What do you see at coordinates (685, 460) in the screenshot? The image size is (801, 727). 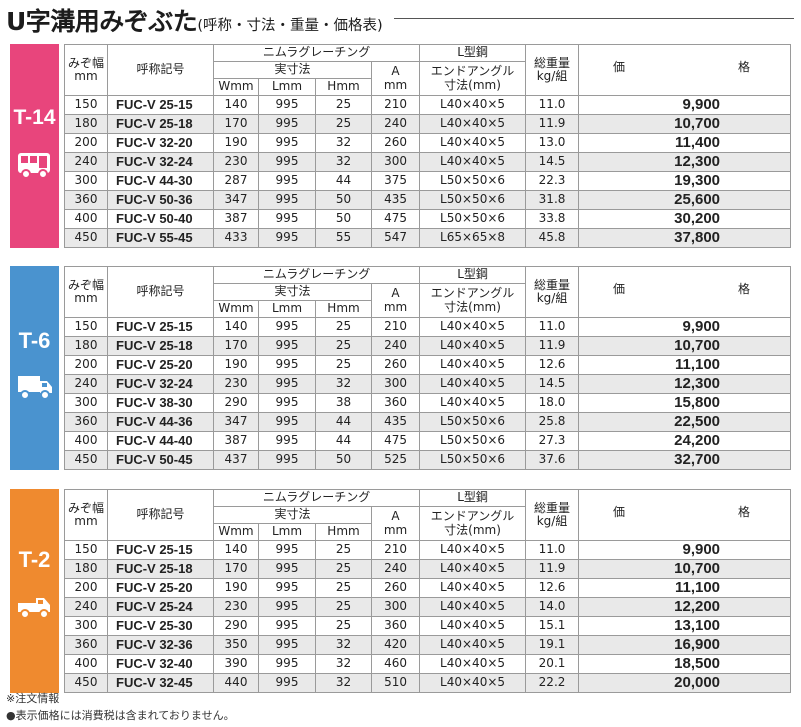 I see `cell-price: 32,700` at bounding box center [685, 460].